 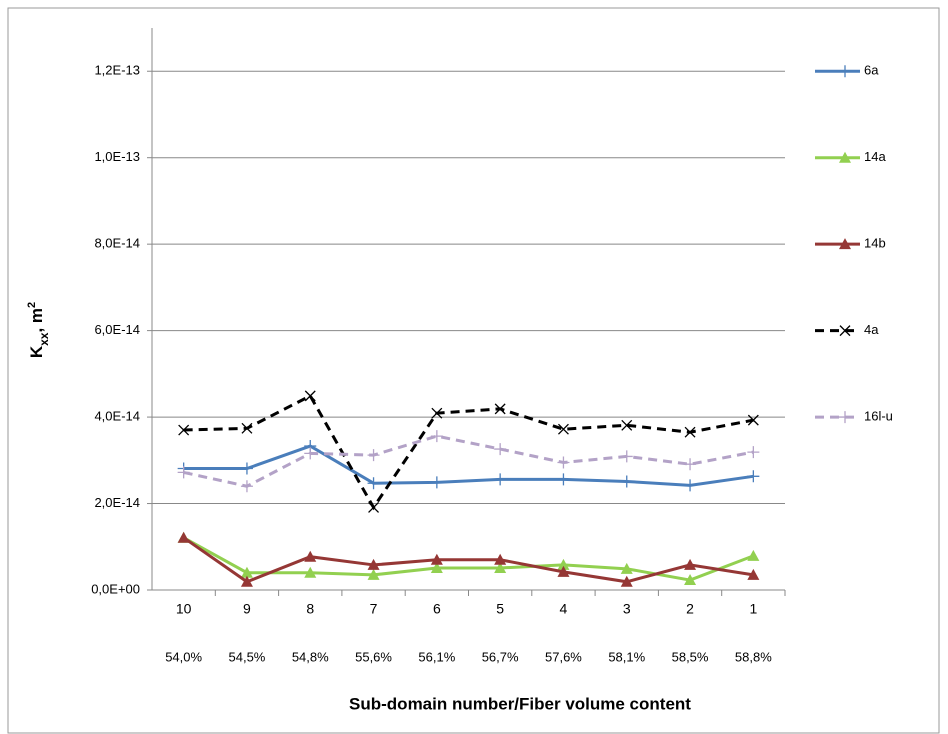 What do you see at coordinates (247, 656) in the screenshot?
I see `x-tick-sublabel: 54,5%` at bounding box center [247, 656].